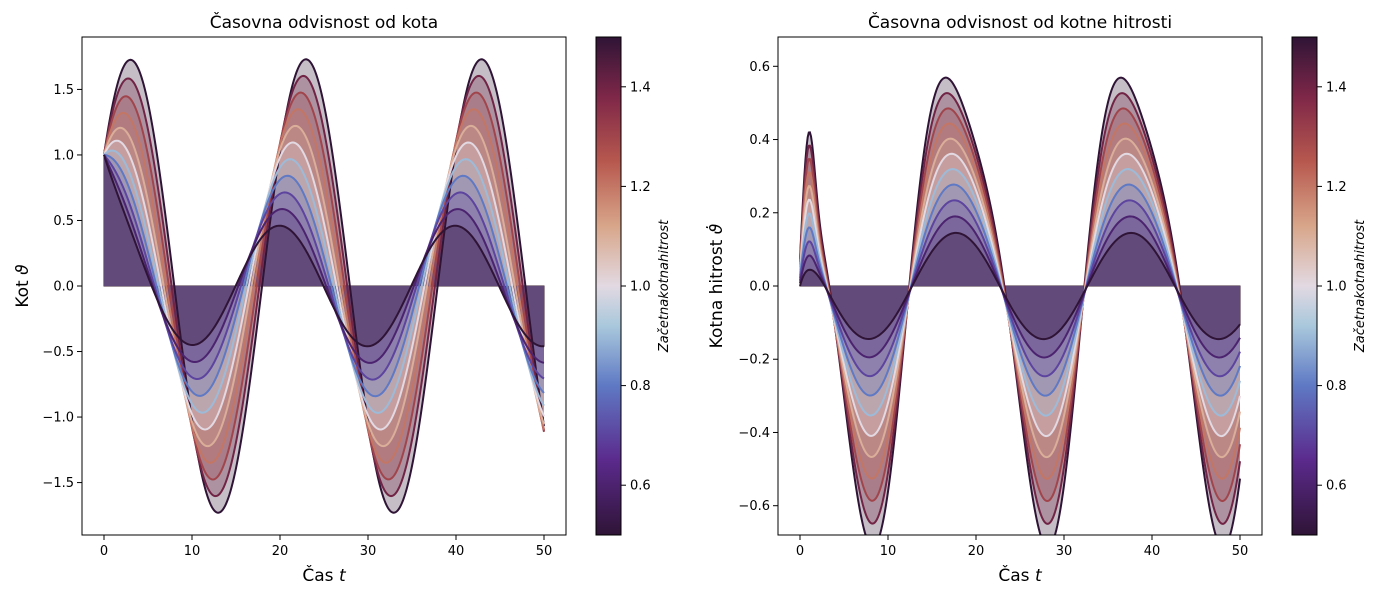  Describe the element at coordinates (715, 228) in the screenshot. I see `velocity-y-label-symbol: ϑ̇` at that location.